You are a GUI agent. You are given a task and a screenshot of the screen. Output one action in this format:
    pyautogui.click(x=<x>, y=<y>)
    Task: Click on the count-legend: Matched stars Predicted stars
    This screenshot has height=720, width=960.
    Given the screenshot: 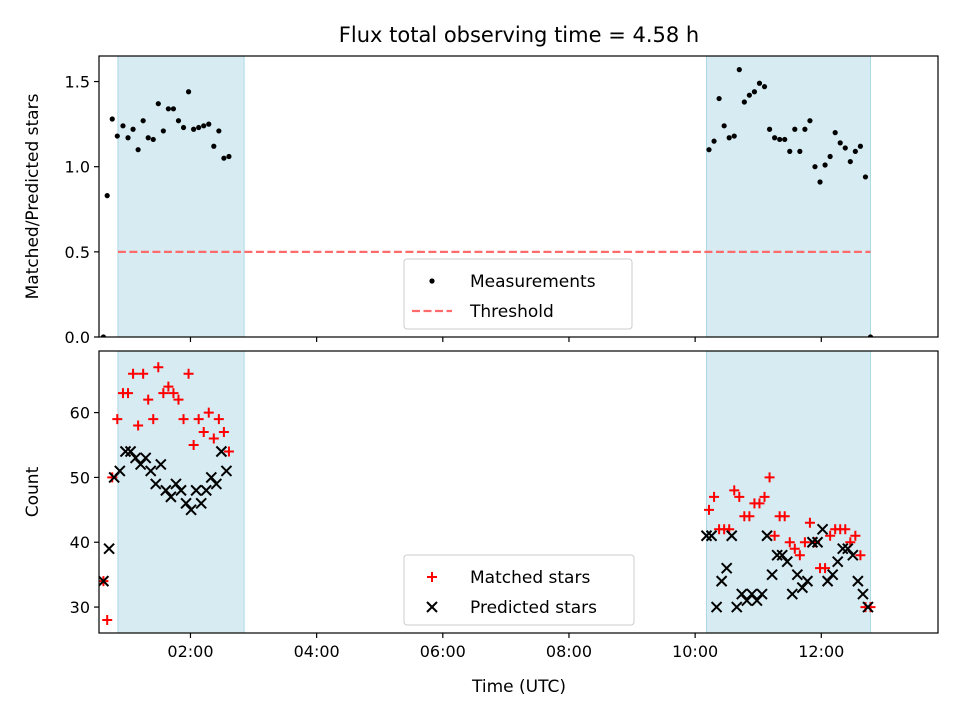 What is the action you would take?
    pyautogui.click(x=519, y=590)
    